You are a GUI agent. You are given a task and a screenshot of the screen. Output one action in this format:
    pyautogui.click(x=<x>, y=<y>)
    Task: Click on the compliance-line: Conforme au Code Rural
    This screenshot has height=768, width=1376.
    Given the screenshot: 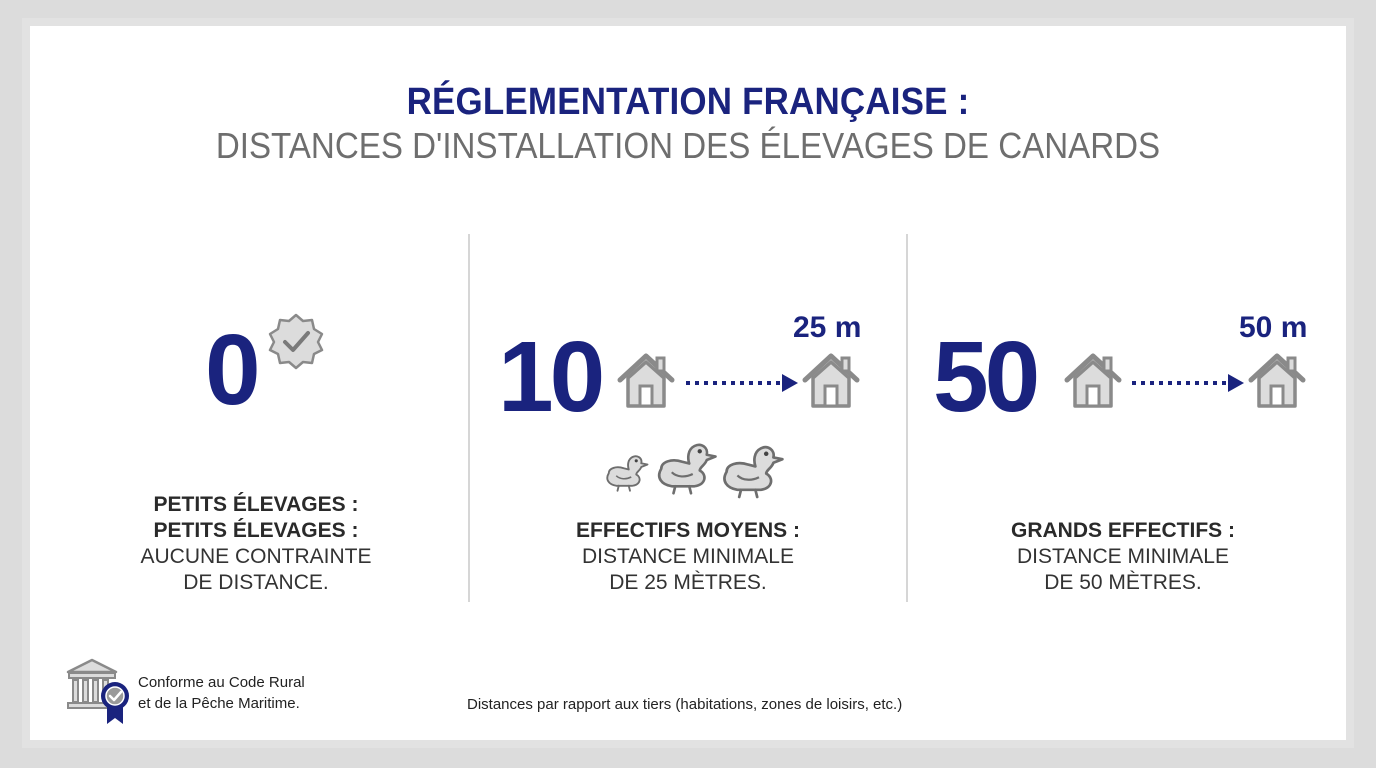 What is the action you would take?
    pyautogui.click(x=221, y=682)
    